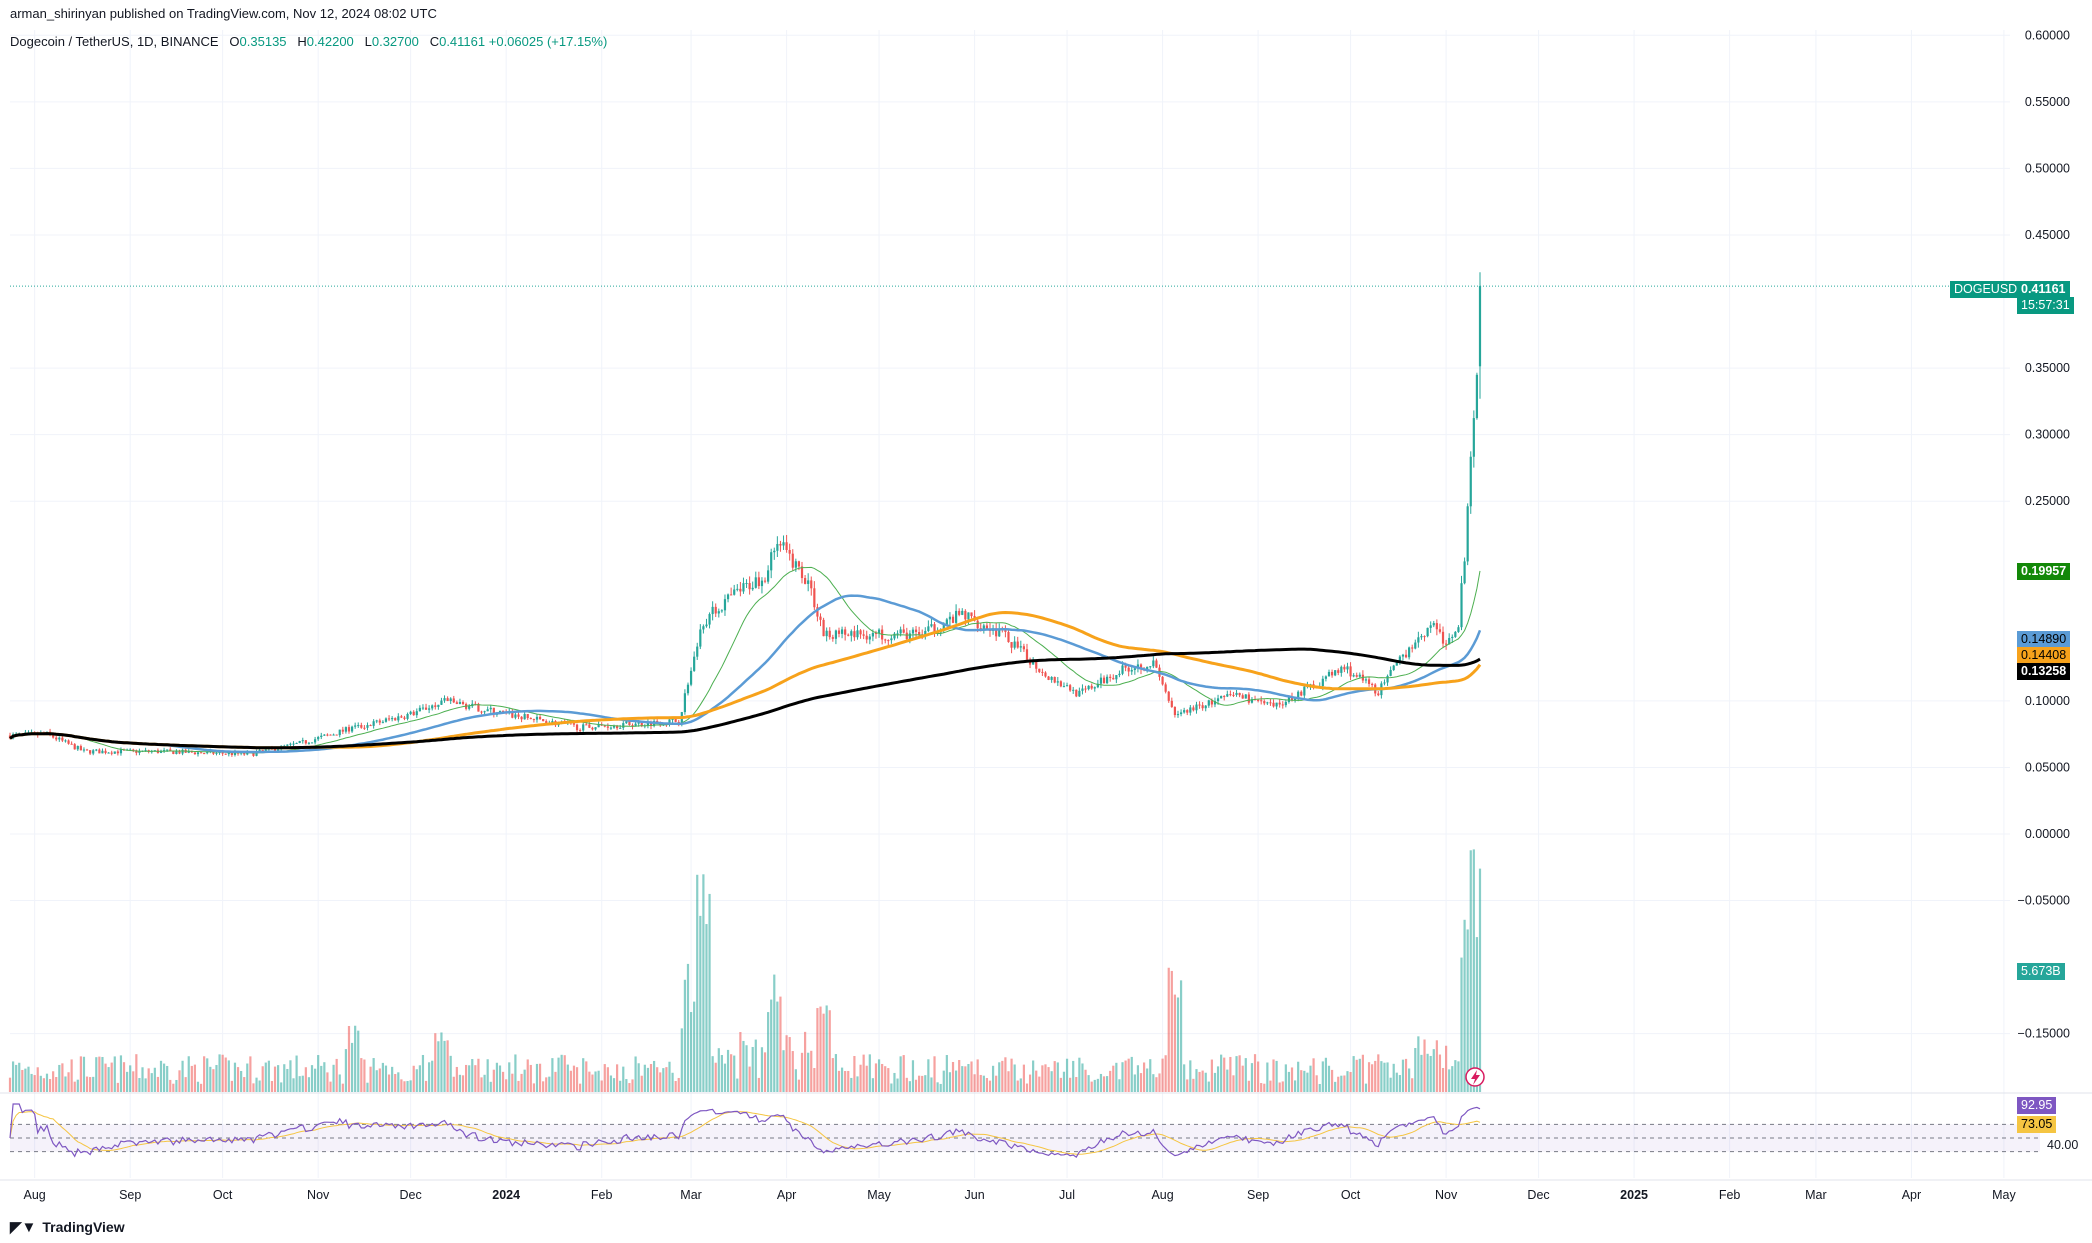 The height and width of the screenshot is (1243, 2092). Describe the element at coordinates (263, 41) in the screenshot. I see `open-value: 0.35135` at that location.